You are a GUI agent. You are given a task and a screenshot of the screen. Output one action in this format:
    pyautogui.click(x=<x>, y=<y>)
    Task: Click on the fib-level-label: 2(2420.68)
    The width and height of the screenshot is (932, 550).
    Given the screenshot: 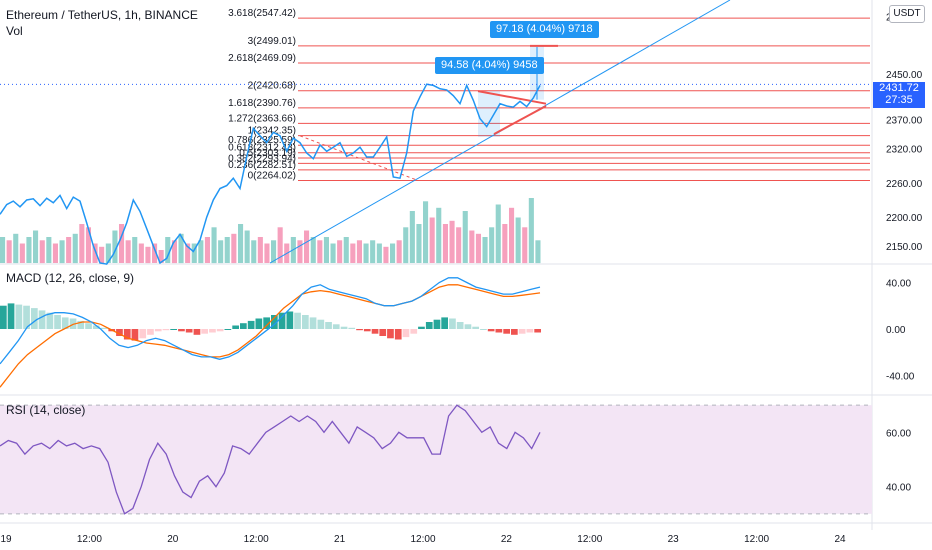 What is the action you would take?
    pyautogui.click(x=272, y=86)
    